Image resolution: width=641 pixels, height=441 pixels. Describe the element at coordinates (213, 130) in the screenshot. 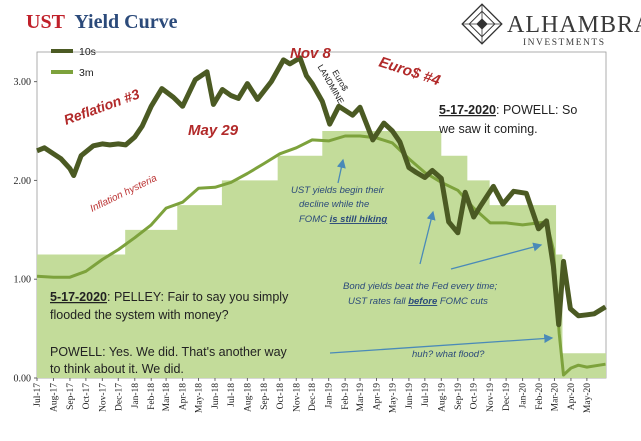

I see `annotation-may29: May 29` at that location.